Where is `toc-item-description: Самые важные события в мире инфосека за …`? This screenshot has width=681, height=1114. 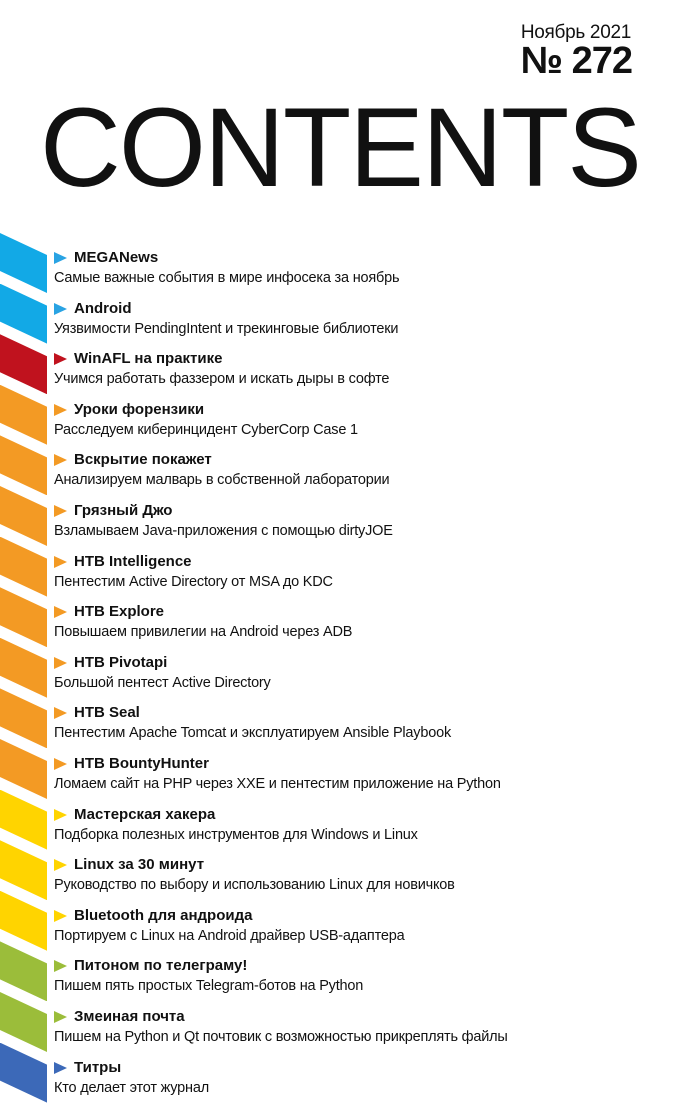 toc-item-description: Самые важные события в мире инфосека за … is located at coordinates (227, 278).